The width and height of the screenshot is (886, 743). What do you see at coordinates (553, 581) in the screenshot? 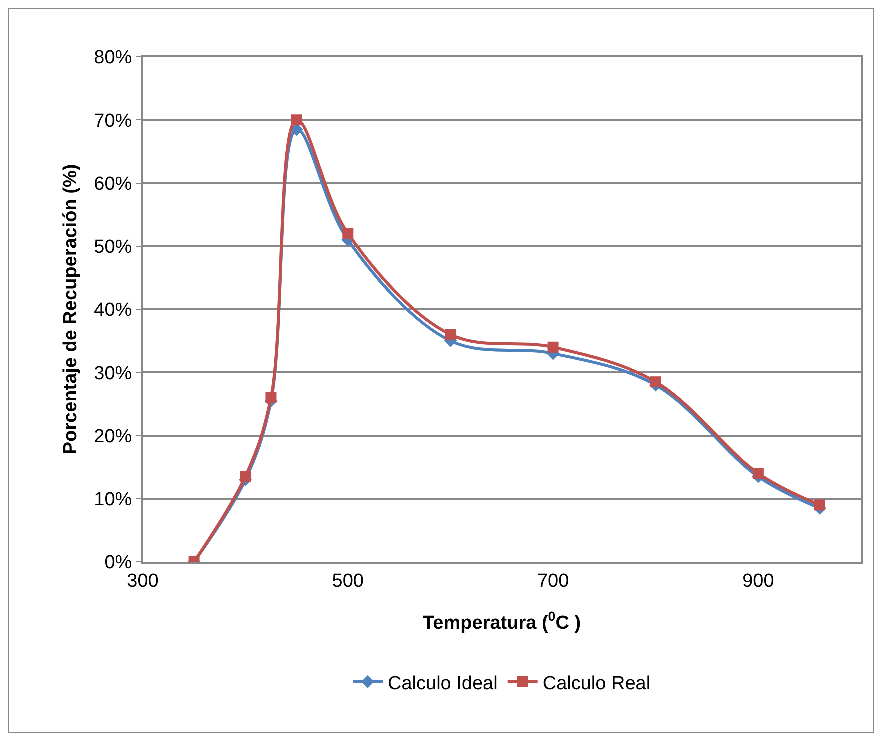
I see `x-tick-label: 700` at bounding box center [553, 581].